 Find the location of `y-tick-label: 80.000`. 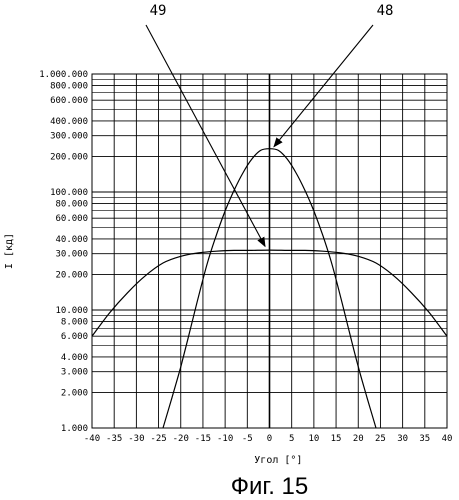

y-tick-label: 80.000 is located at coordinates (71, 204).